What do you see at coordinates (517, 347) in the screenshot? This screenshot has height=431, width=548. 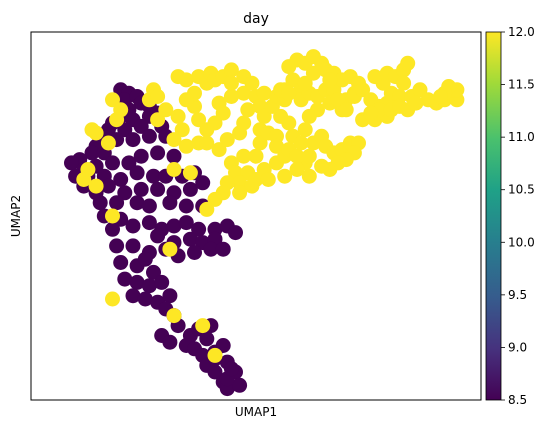 I see `colorbar-tick-label: 9.0` at bounding box center [517, 347].